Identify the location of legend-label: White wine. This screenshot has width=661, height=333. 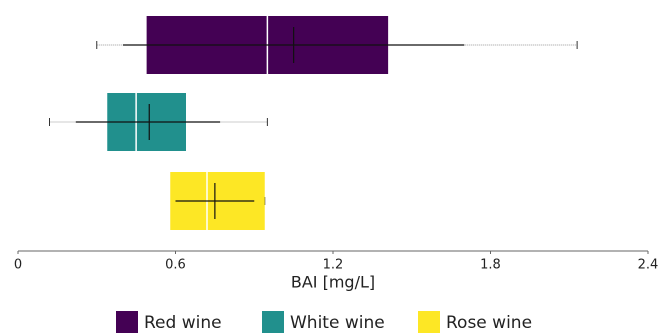
(337, 323).